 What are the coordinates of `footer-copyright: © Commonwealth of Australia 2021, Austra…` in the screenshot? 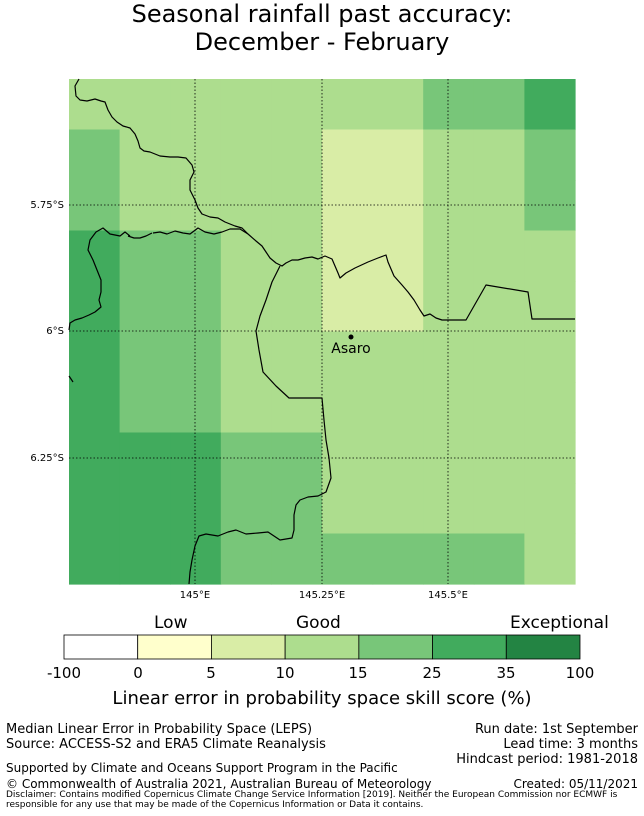 It's located at (219, 784).